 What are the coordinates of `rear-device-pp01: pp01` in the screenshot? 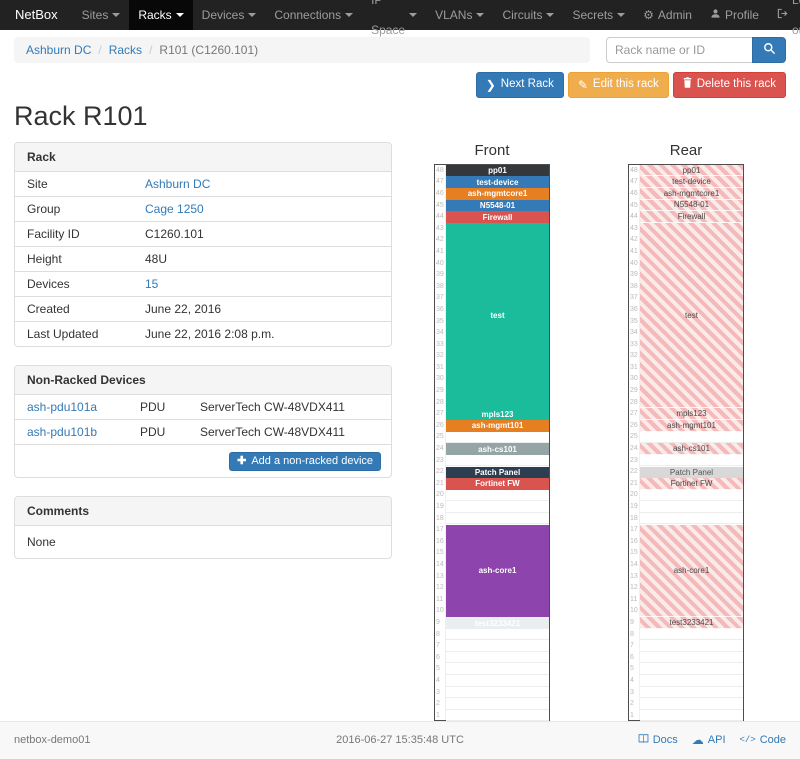 It's located at (691, 170).